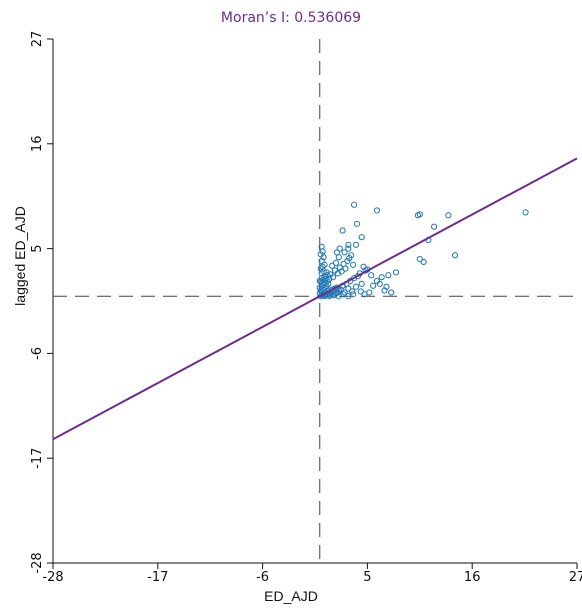 The image size is (582, 608). What do you see at coordinates (37, 562) in the screenshot?
I see `y-tick-label: -28` at bounding box center [37, 562].